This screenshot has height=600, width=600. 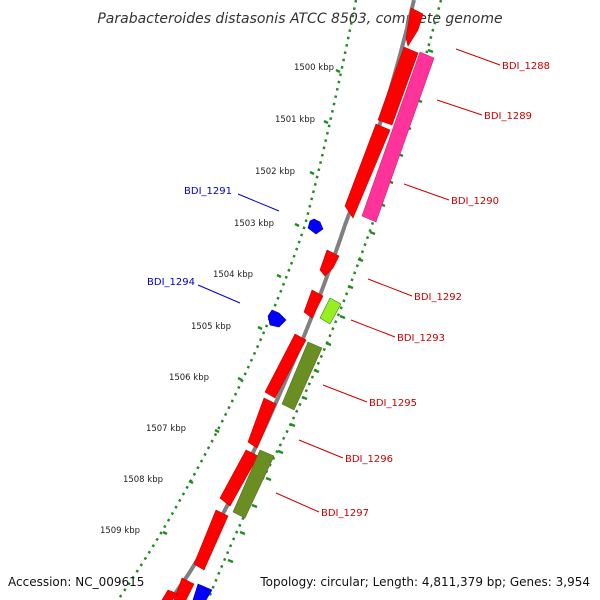 What do you see at coordinates (233, 275) in the screenshot?
I see `tick-label-1504: 1504 kbp` at bounding box center [233, 275].